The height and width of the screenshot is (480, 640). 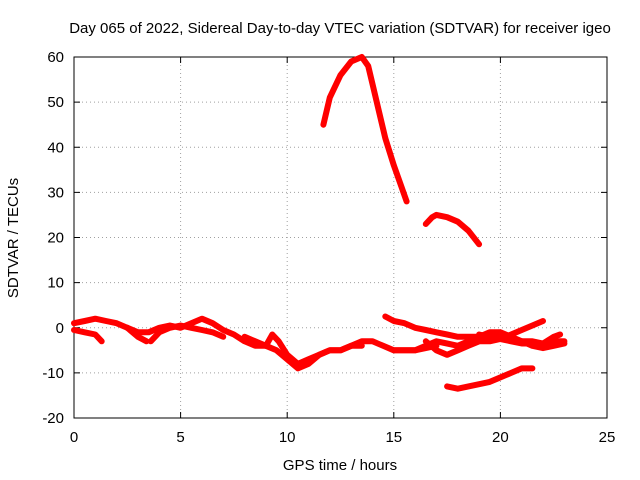 I want to click on y-tick-label: 0, so click(x=60, y=328).